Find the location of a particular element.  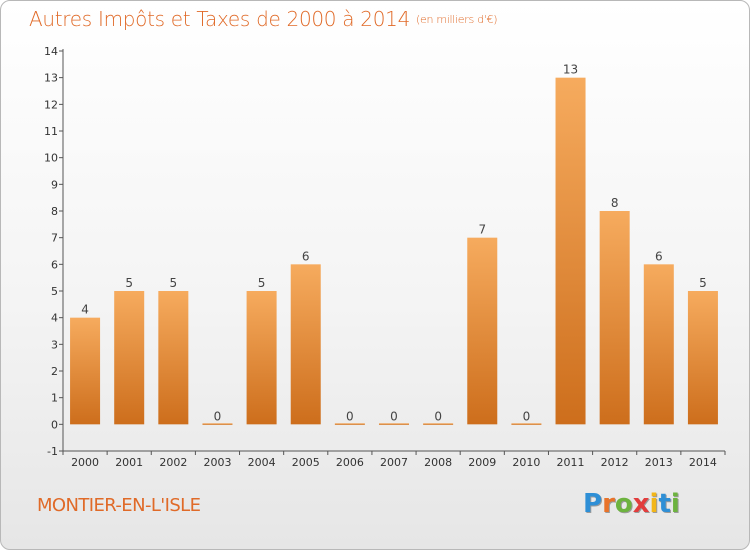

x-tick-label: 2005 is located at coordinates (306, 462).